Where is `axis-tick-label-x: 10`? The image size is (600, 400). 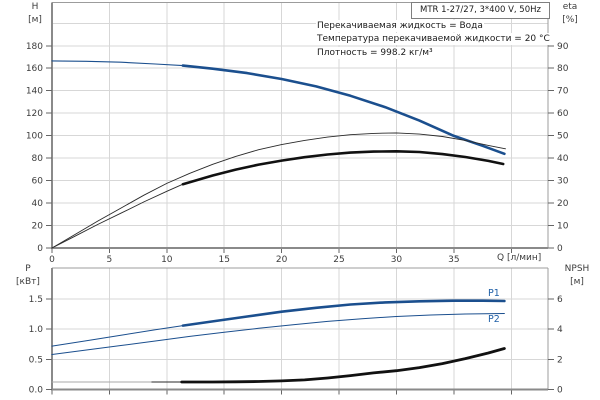
axis-tick-label-x: 10 is located at coordinates (167, 260).